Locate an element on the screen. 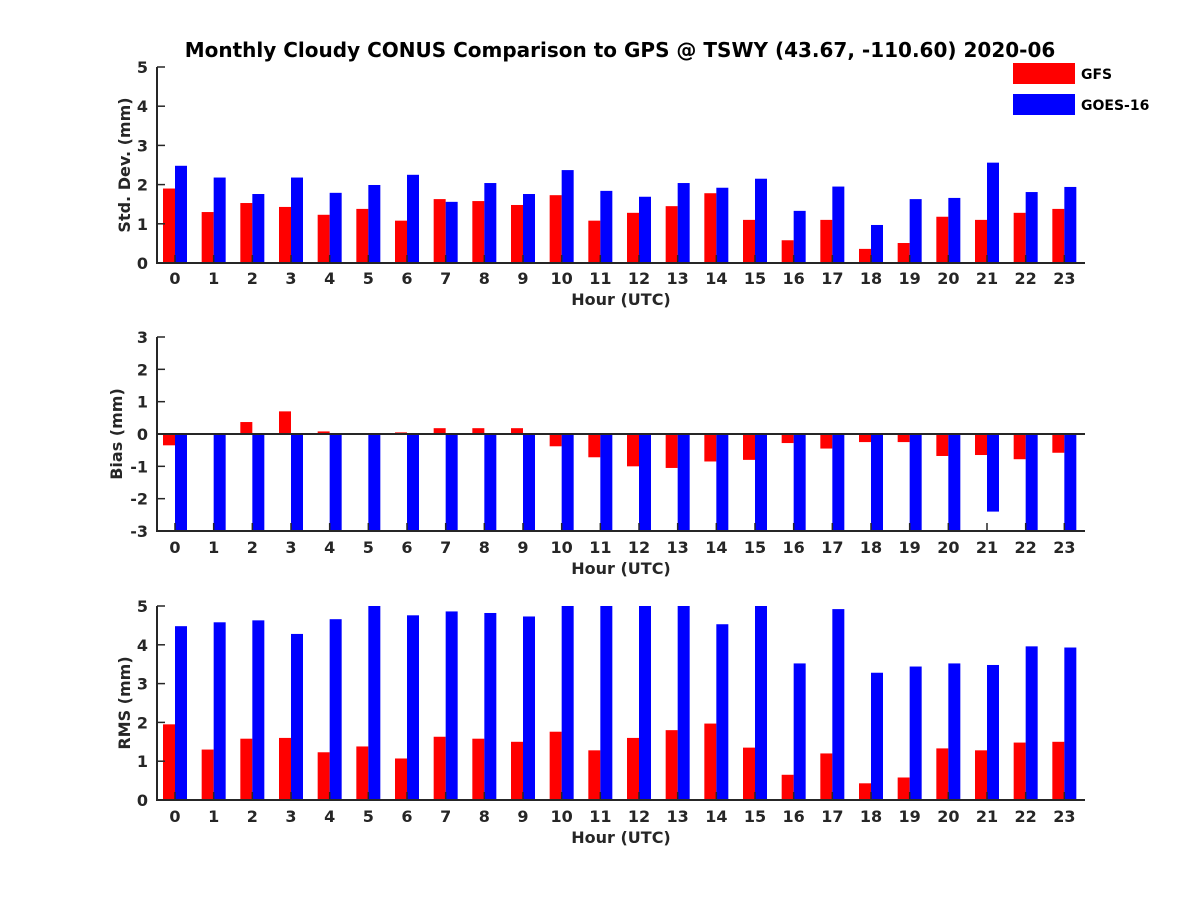 The width and height of the screenshot is (1200, 900). y-tick-label: -1 is located at coordinates (139, 466).